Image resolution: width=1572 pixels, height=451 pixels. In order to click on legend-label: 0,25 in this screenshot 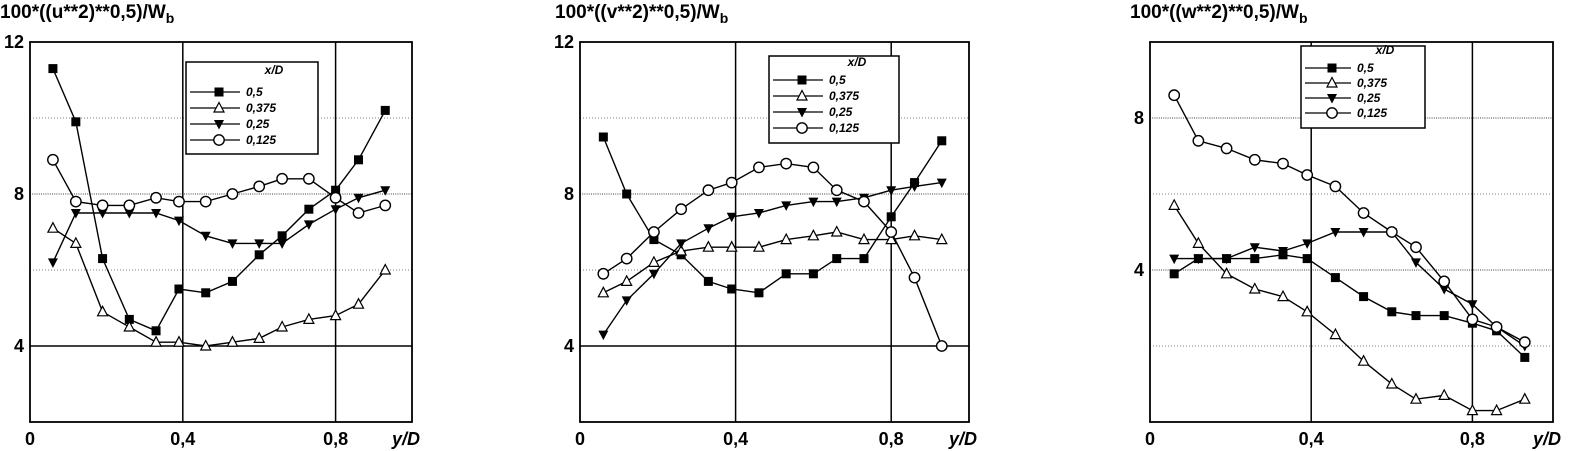, I will do `click(1369, 98)`.